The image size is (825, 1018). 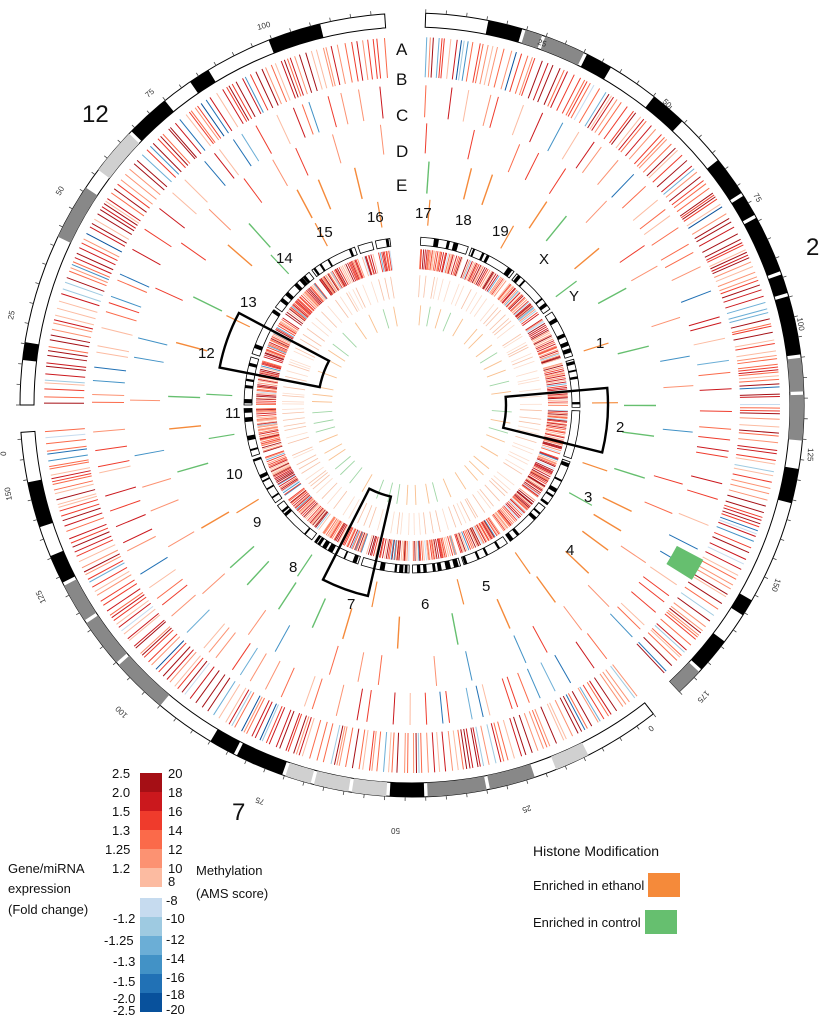 I want to click on chr7-band, so click(x=570, y=756).